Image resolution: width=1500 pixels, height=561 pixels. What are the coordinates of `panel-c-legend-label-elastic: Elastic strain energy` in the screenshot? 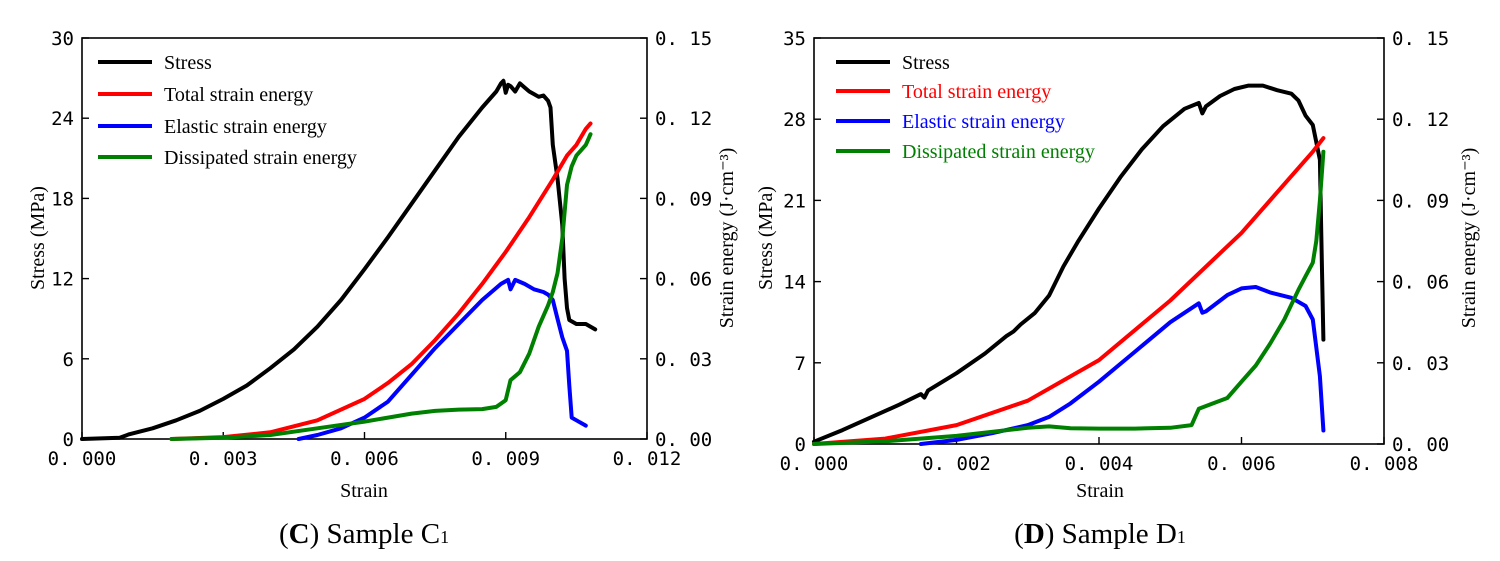 It's located at (245, 127).